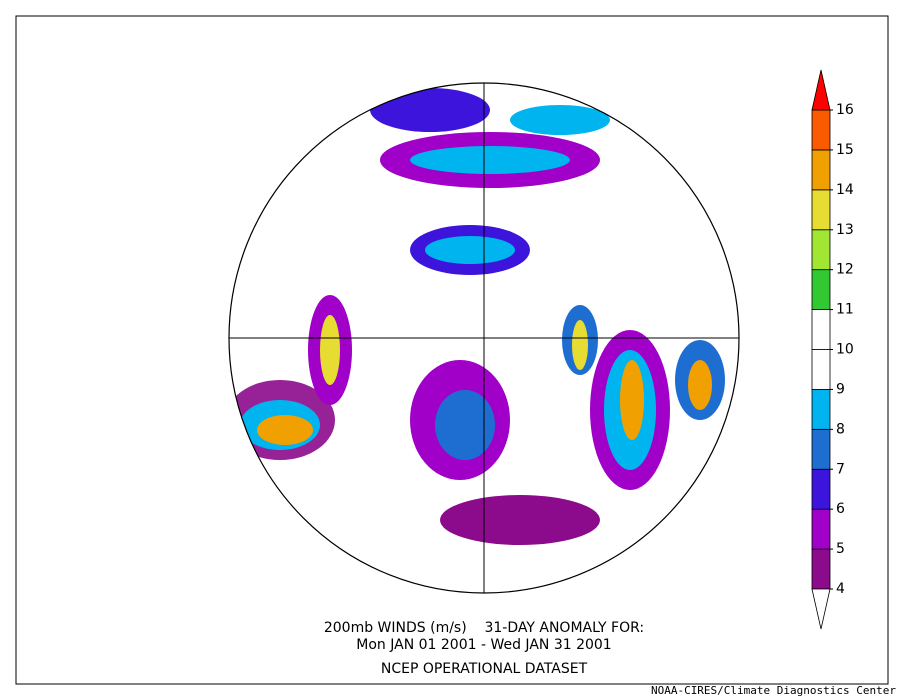  Describe the element at coordinates (840, 429) in the screenshot. I see `colorbar-label: 8` at that location.